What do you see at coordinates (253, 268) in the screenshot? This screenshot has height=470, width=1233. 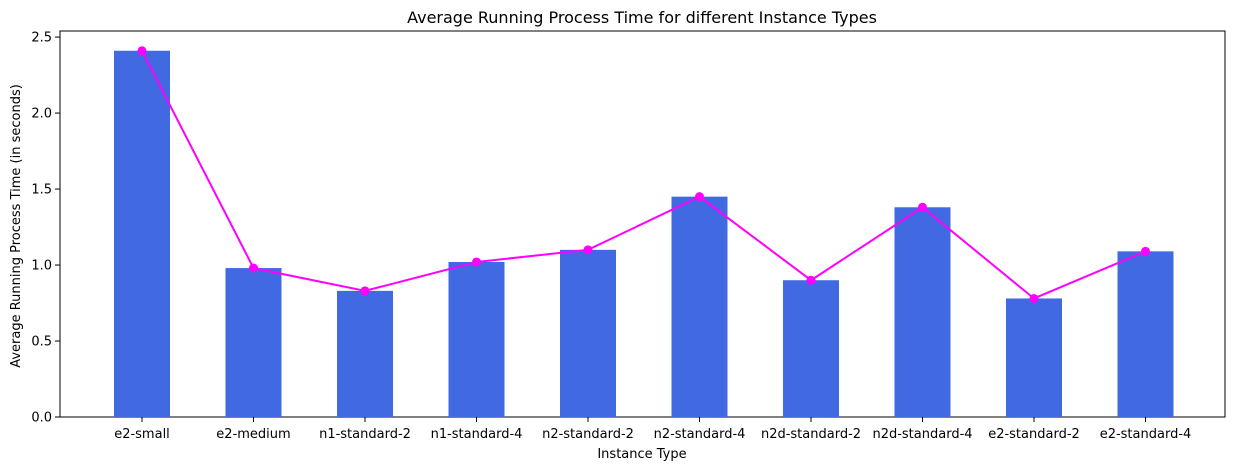 I see `point-e2-medium` at bounding box center [253, 268].